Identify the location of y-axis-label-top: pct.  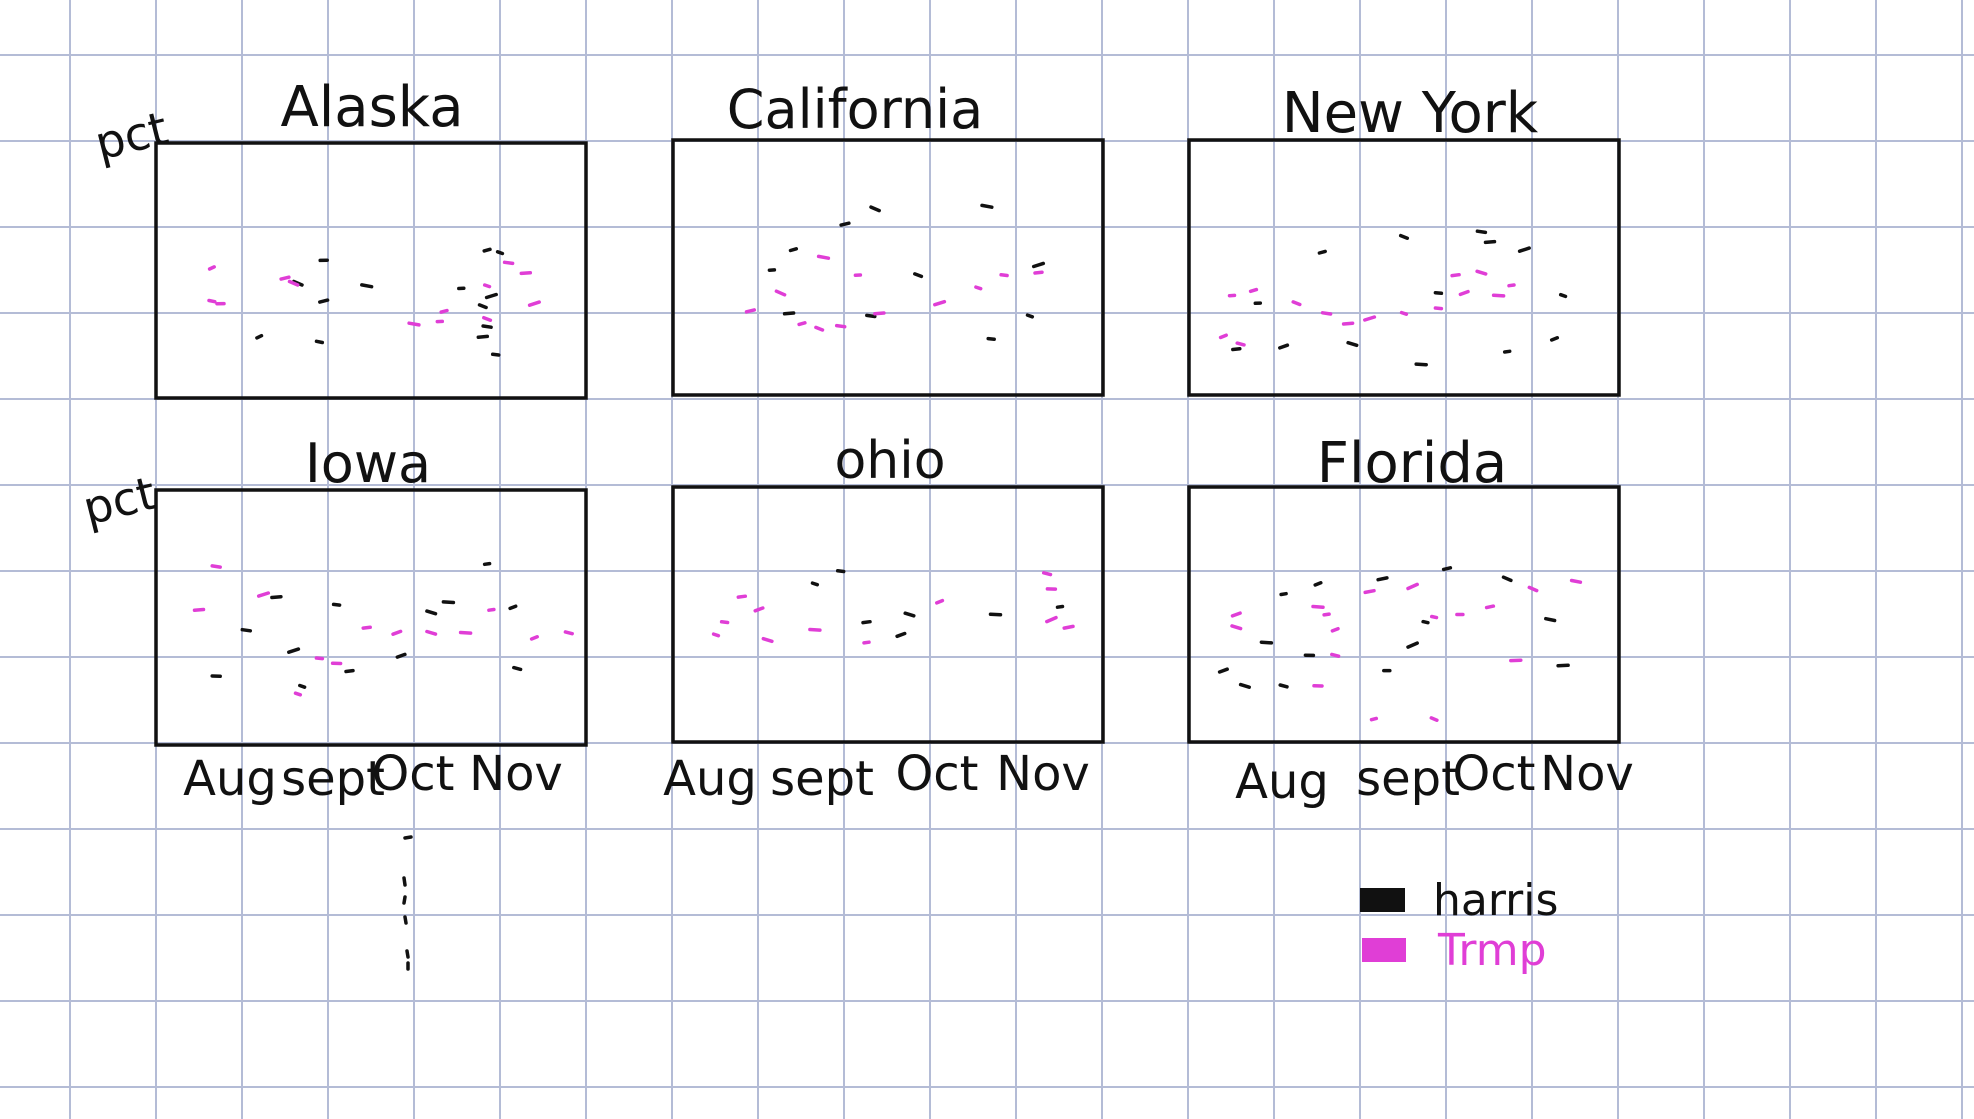
(131, 136).